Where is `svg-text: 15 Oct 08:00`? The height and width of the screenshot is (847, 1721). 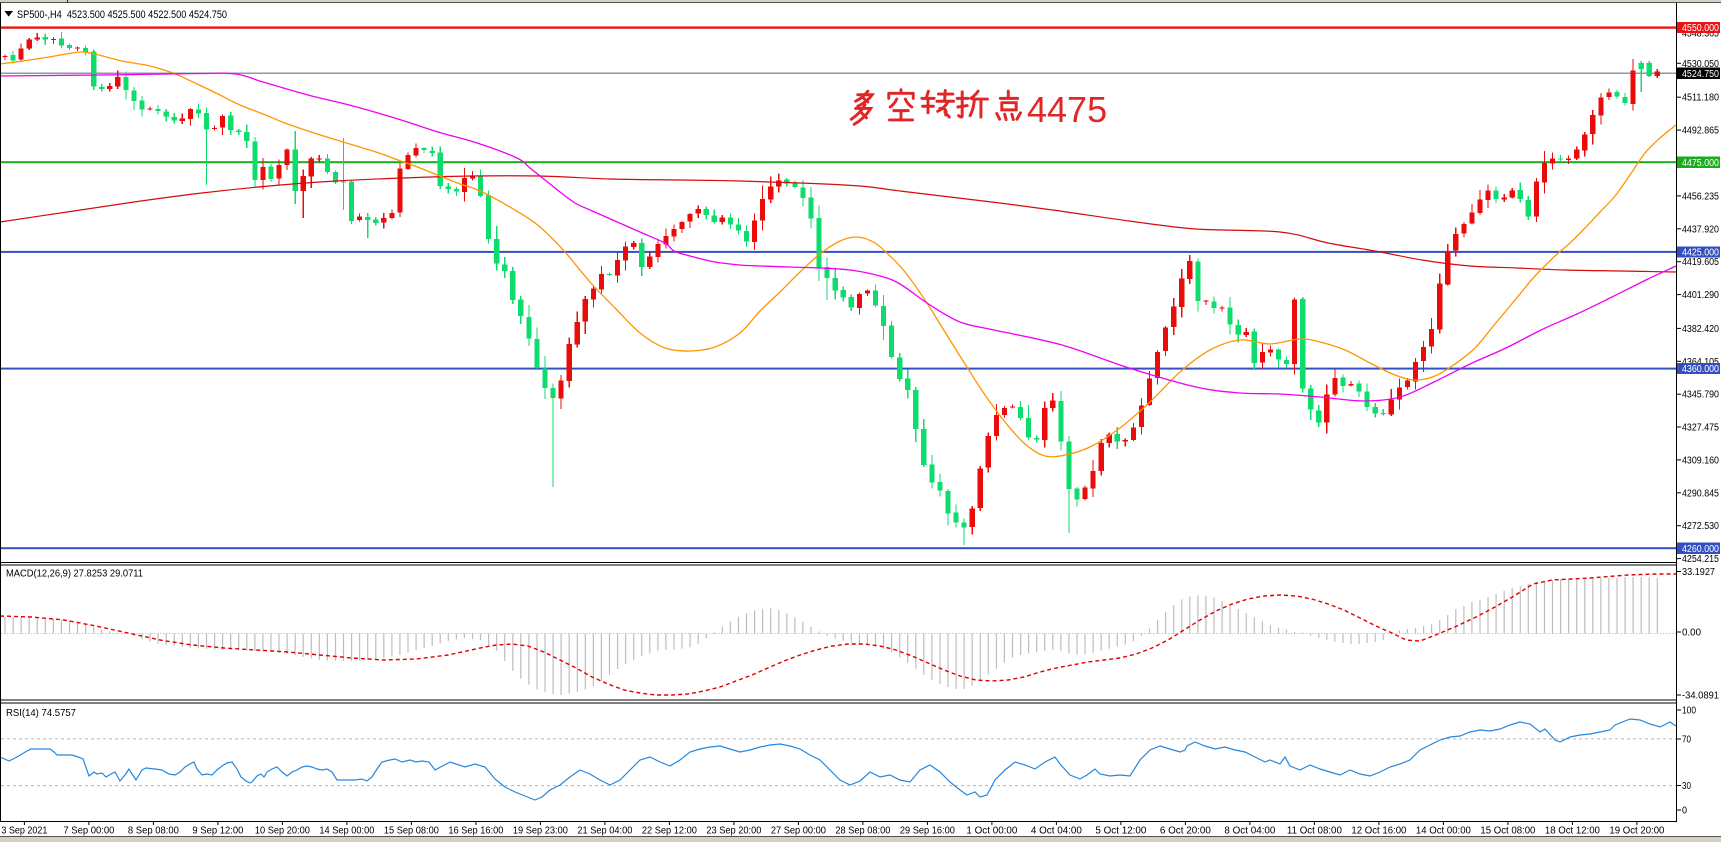 svg-text: 15 Oct 08:00 is located at coordinates (1507, 830).